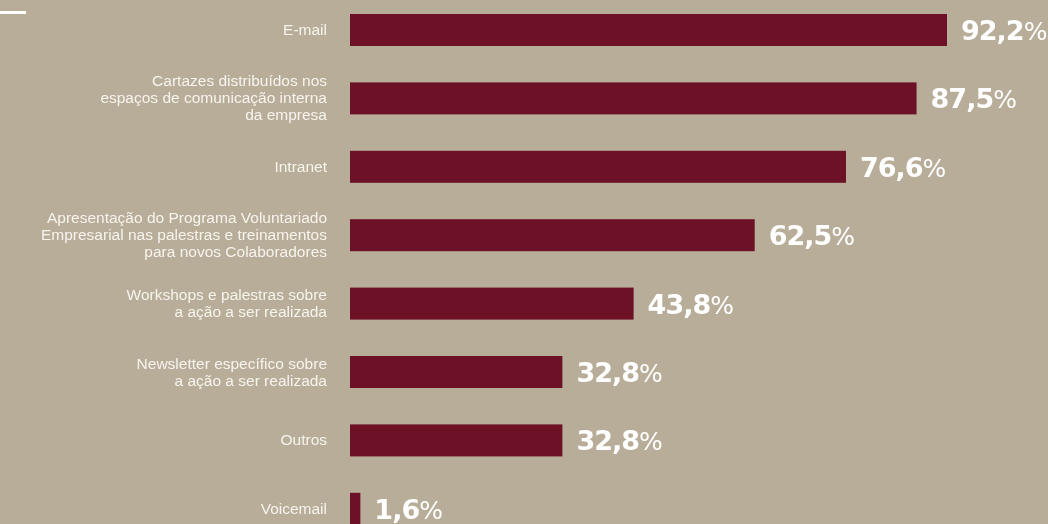  Describe the element at coordinates (304, 440) in the screenshot. I see `y-tick-label: Outros` at that location.